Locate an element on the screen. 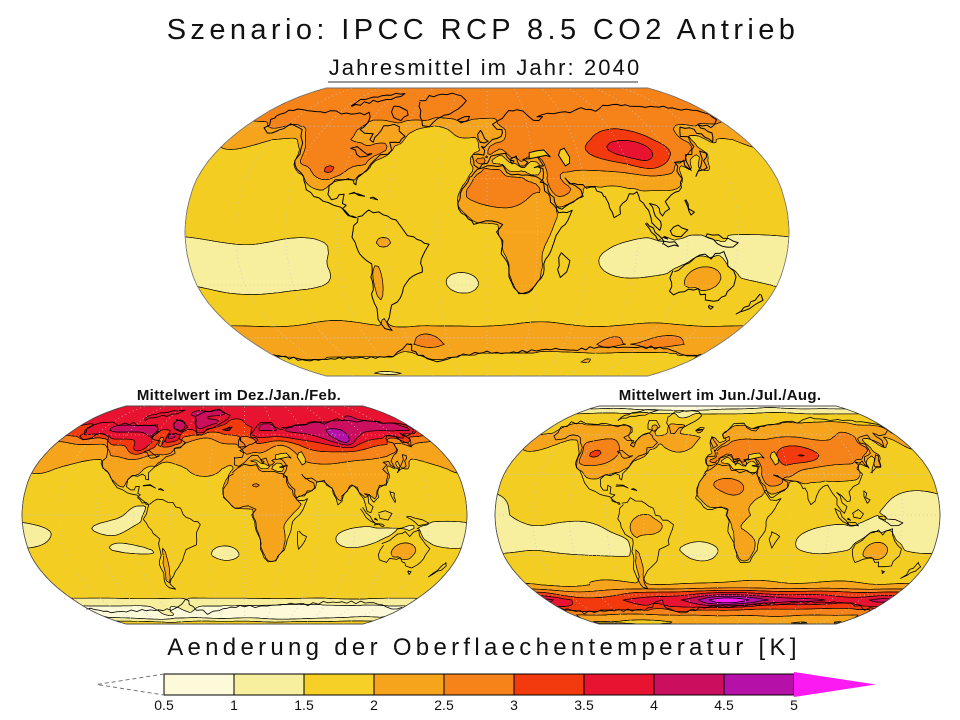 The height and width of the screenshot is (720, 960). svg-text: 0.5 is located at coordinates (164, 705).